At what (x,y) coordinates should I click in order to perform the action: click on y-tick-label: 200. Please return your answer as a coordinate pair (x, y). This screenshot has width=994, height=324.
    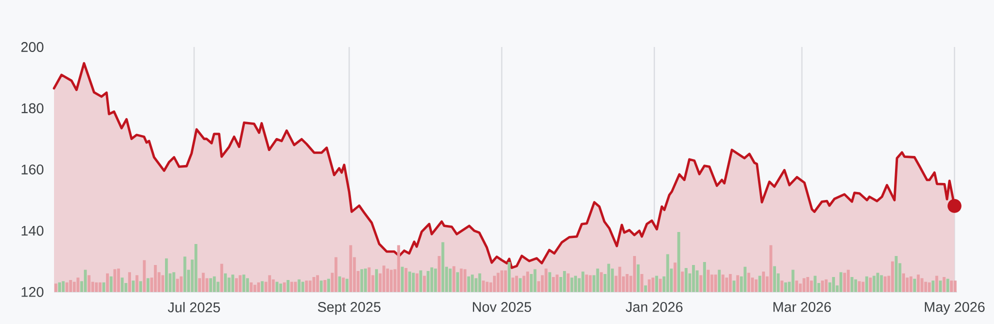
    Looking at the image, I should click on (32, 47).